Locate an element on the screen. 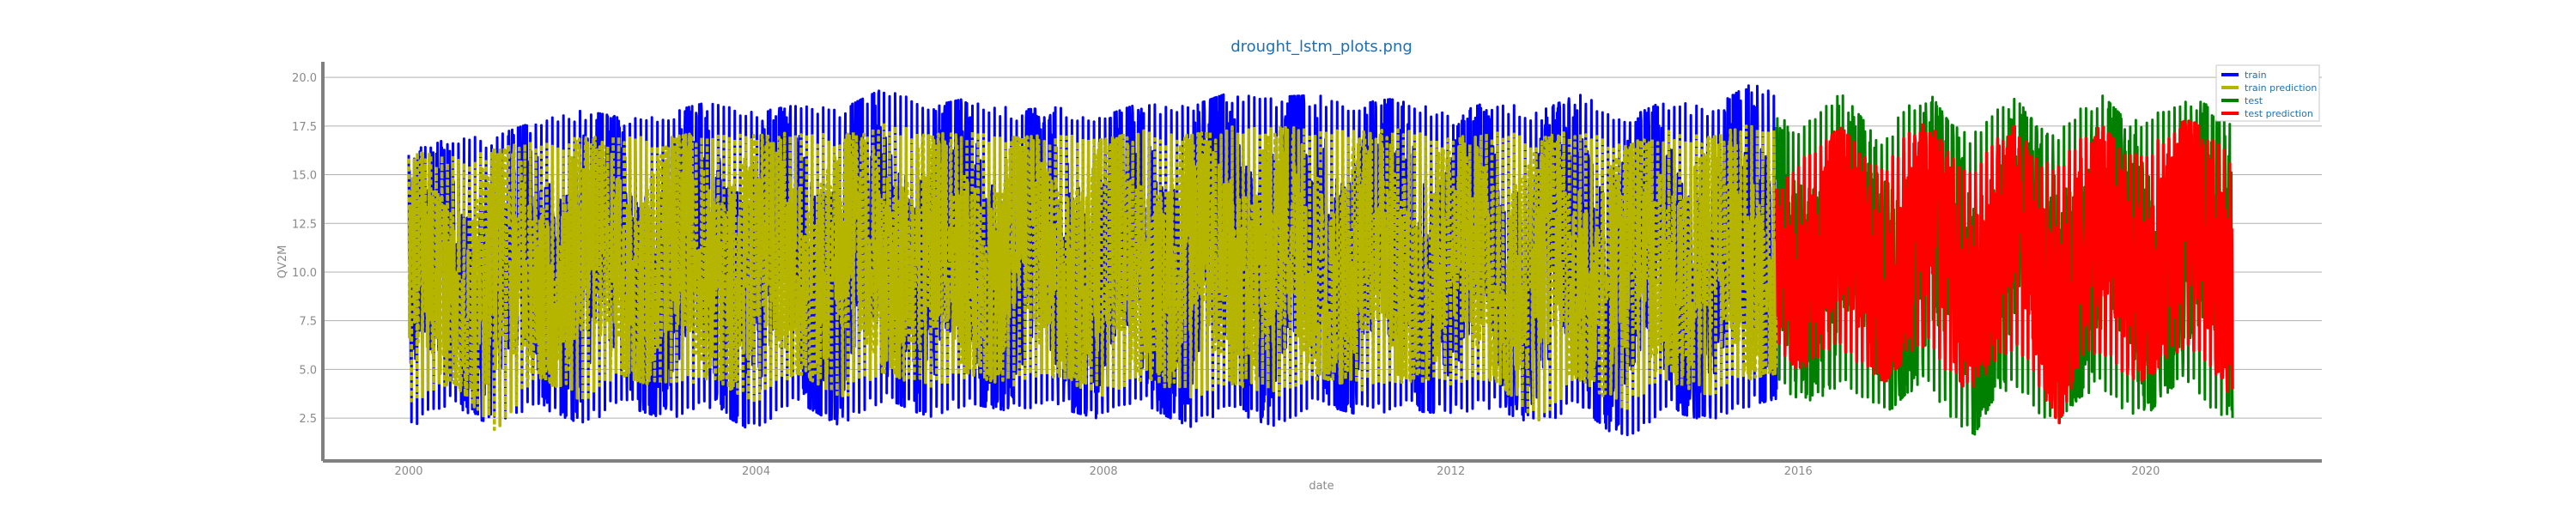 The width and height of the screenshot is (2576, 515). y-tick-label: 5.0 is located at coordinates (308, 370).